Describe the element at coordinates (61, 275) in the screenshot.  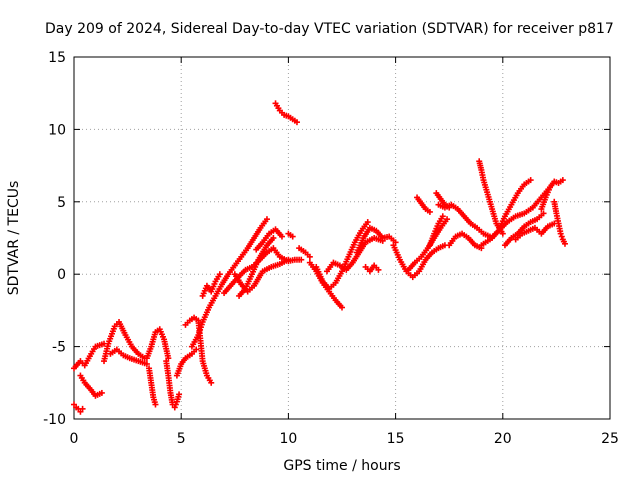
I see `y-tick-label: 0` at that location.